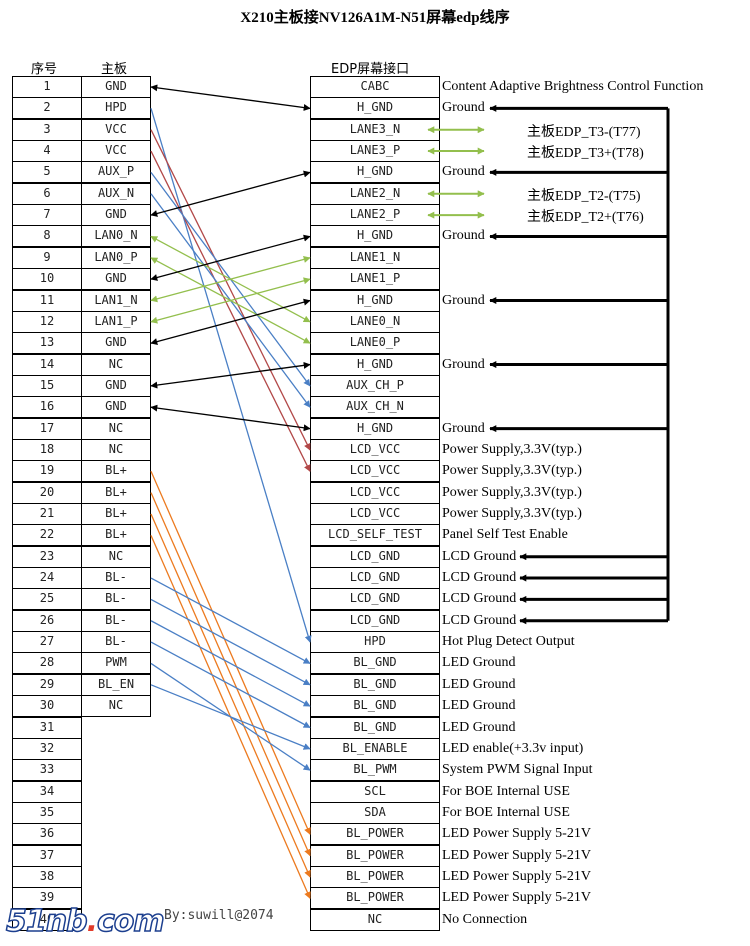 The image size is (750, 946). Describe the element at coordinates (47, 407) in the screenshot. I see `seq-cell: 16` at that location.